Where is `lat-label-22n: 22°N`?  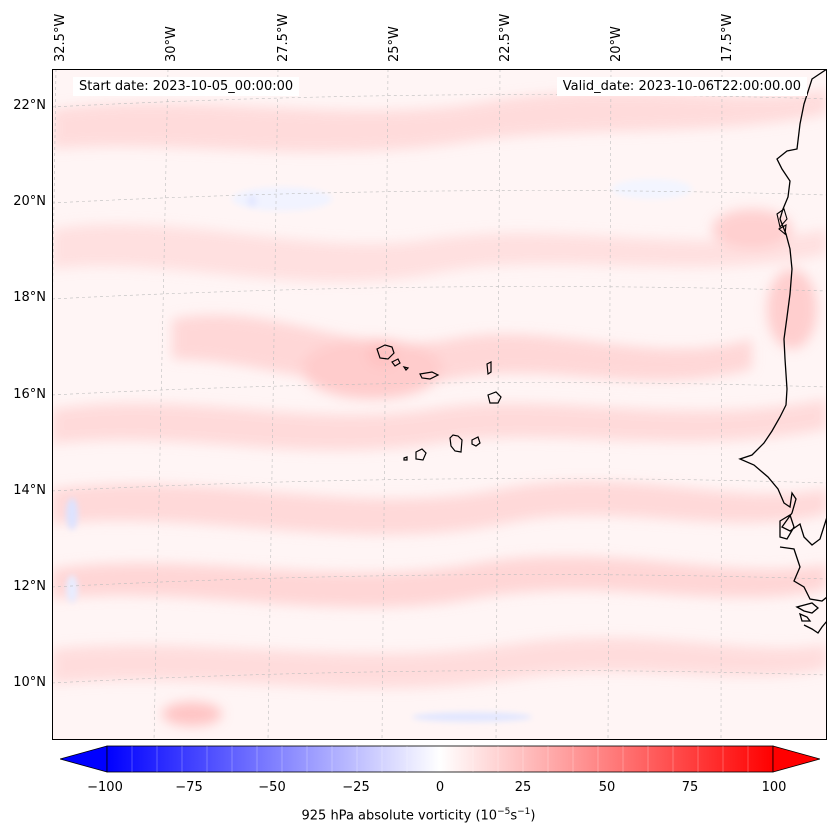
lat-label-22n: 22°N is located at coordinates (29, 105).